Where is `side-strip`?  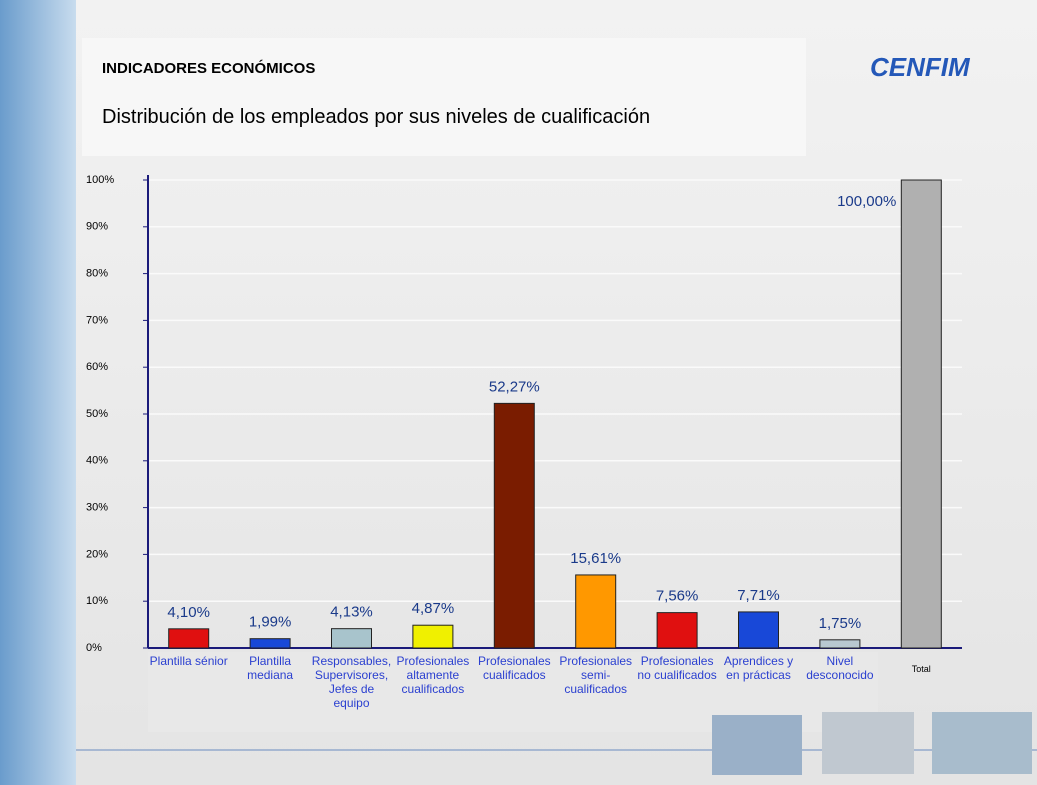 side-strip is located at coordinates (38, 392).